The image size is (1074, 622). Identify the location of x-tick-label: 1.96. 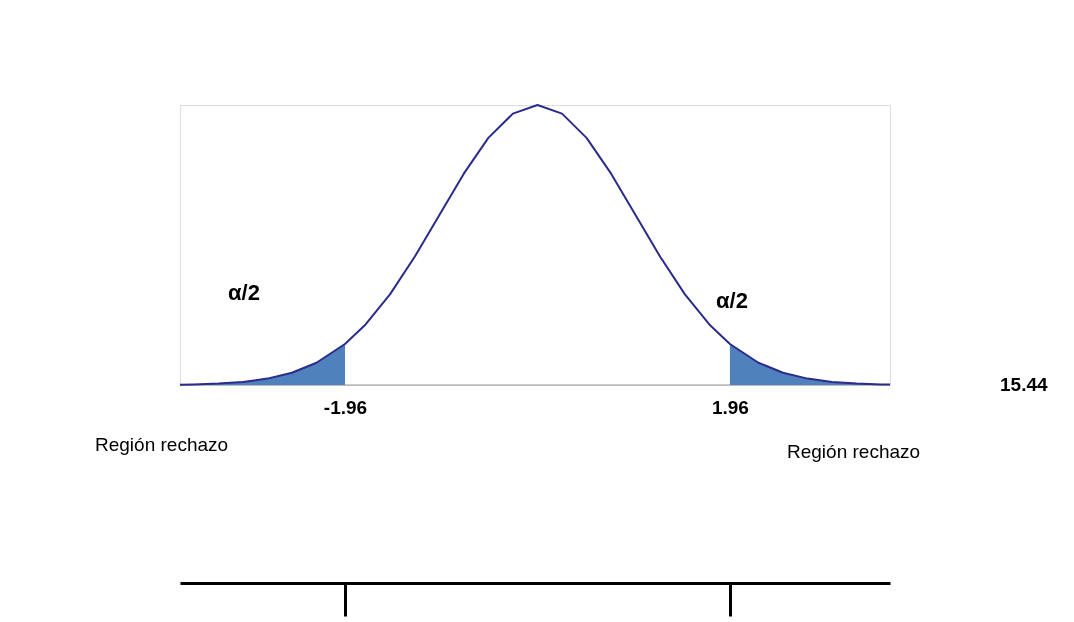
(730, 407).